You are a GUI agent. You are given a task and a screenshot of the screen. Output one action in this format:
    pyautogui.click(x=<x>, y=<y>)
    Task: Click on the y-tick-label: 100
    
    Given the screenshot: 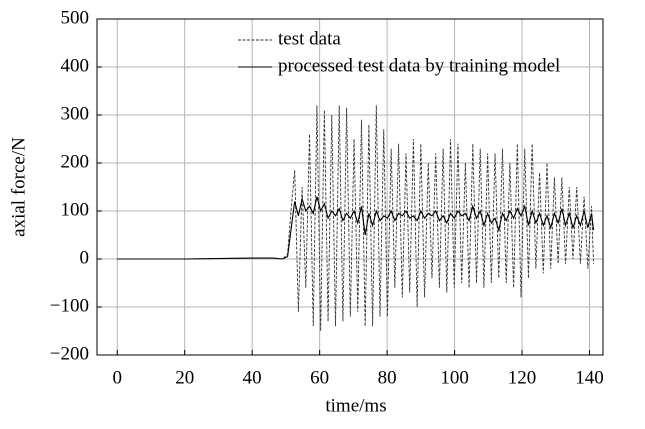 What is the action you would take?
    pyautogui.click(x=75, y=209)
    